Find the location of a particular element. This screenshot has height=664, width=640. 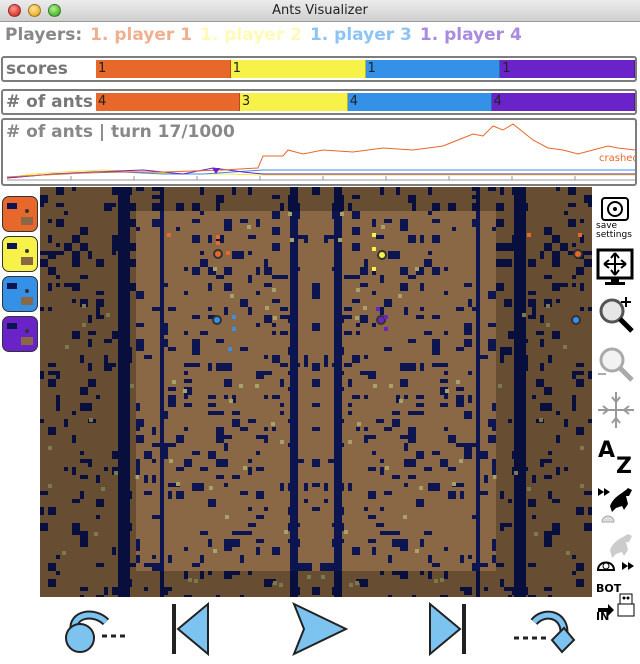

zoom-window-button is located at coordinates (54, 10).